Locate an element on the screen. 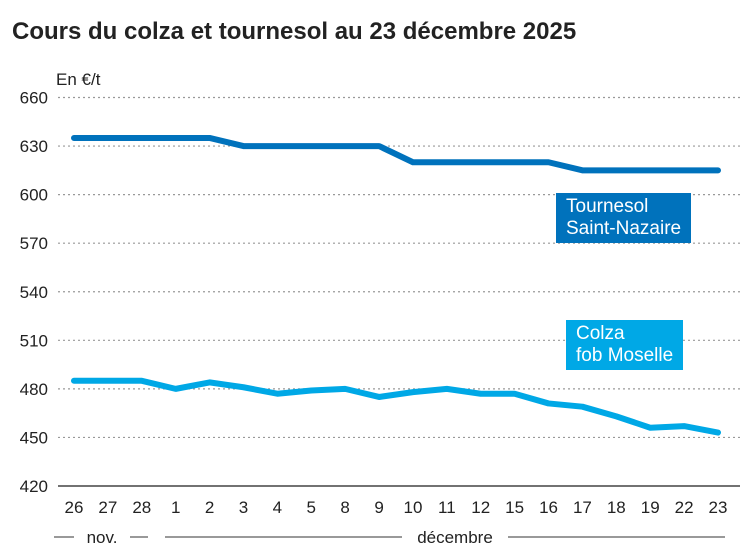 The width and height of the screenshot is (747, 558). legend-tournesol: Tournesol Saint-Nazaire is located at coordinates (624, 218).